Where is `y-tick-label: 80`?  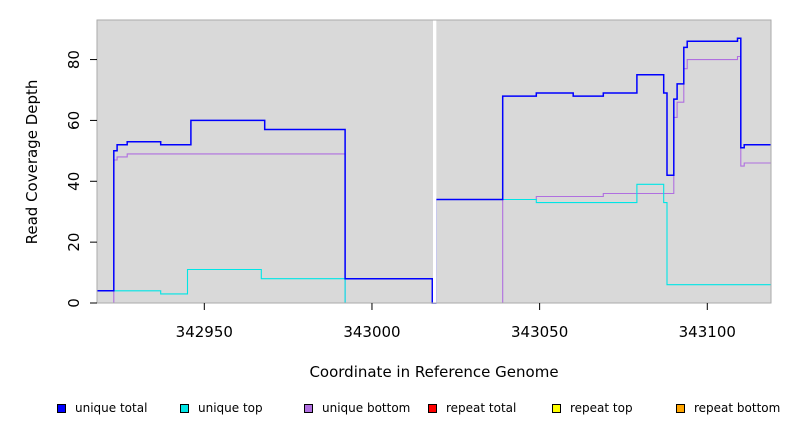 y-tick-label: 80 is located at coordinates (74, 59).